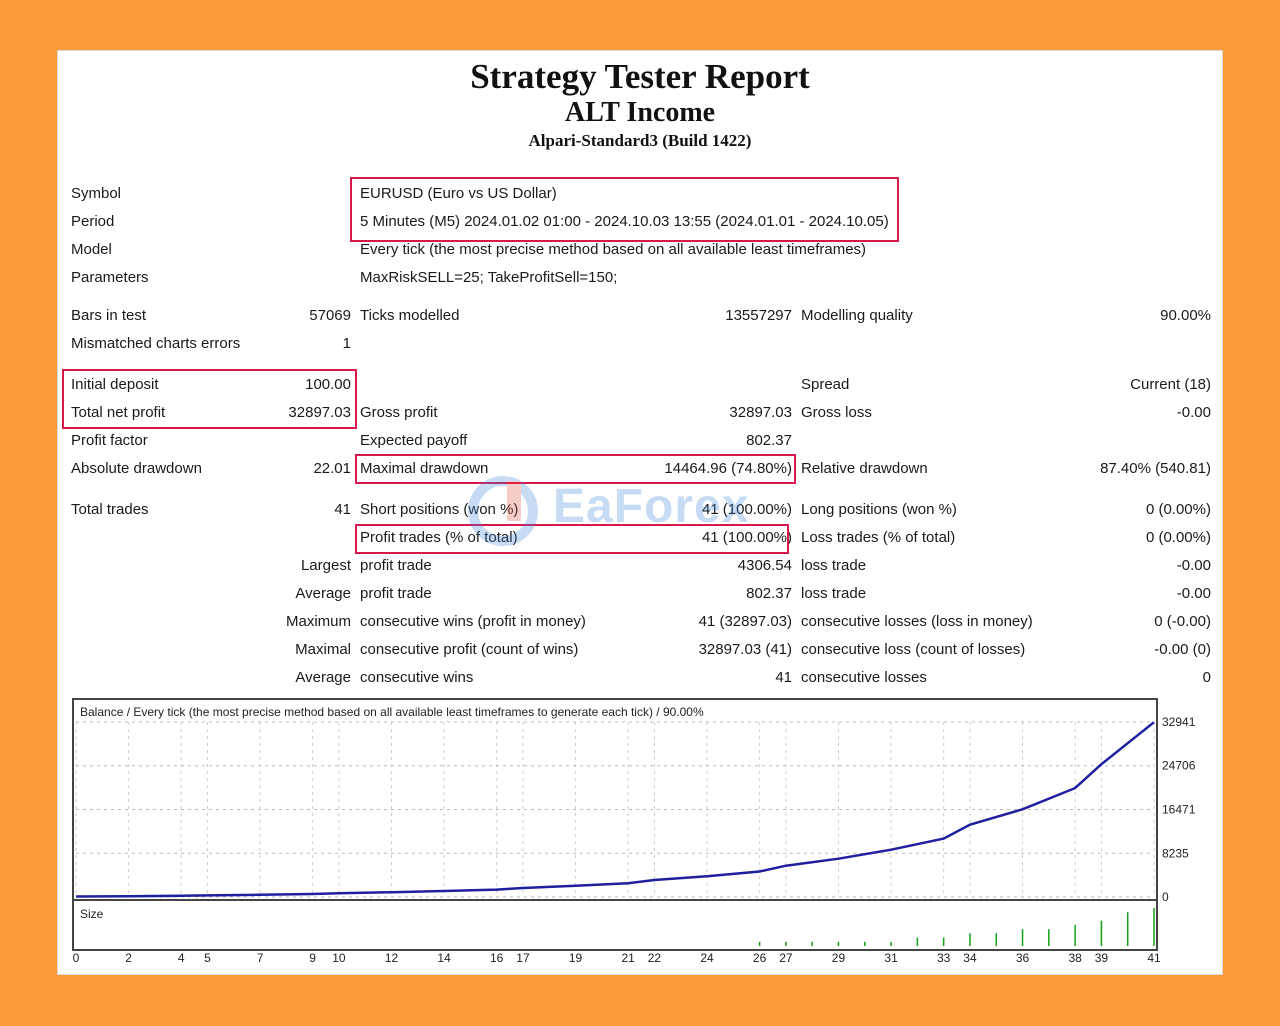 The height and width of the screenshot is (1026, 1280). What do you see at coordinates (260, 958) in the screenshot?
I see `x-tick-label: 7` at bounding box center [260, 958].